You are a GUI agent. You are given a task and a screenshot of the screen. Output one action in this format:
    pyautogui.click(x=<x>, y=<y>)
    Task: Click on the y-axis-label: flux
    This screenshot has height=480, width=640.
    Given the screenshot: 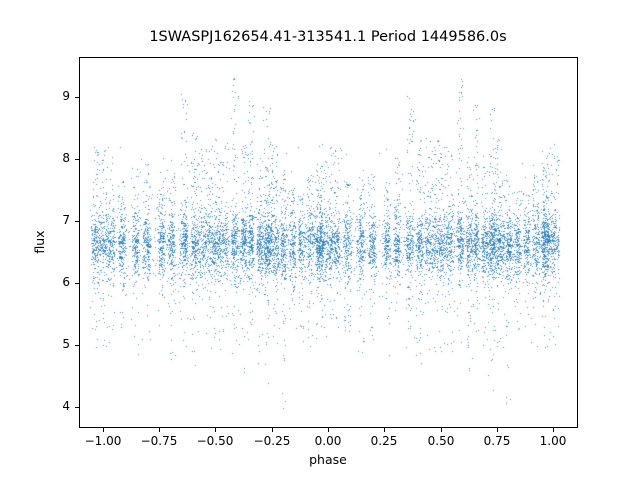 What is the action you would take?
    pyautogui.click(x=39, y=242)
    